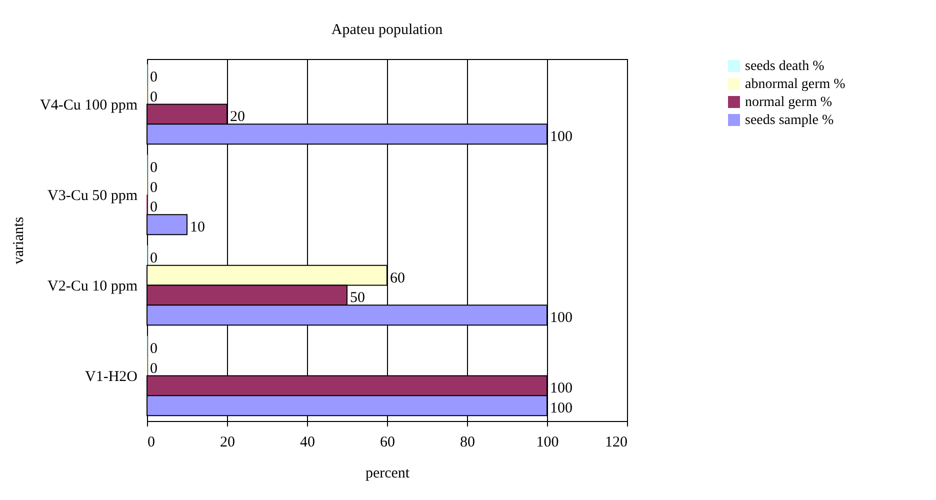 Image resolution: width=936 pixels, height=500 pixels. I want to click on x-tick-label: 20, so click(227, 442).